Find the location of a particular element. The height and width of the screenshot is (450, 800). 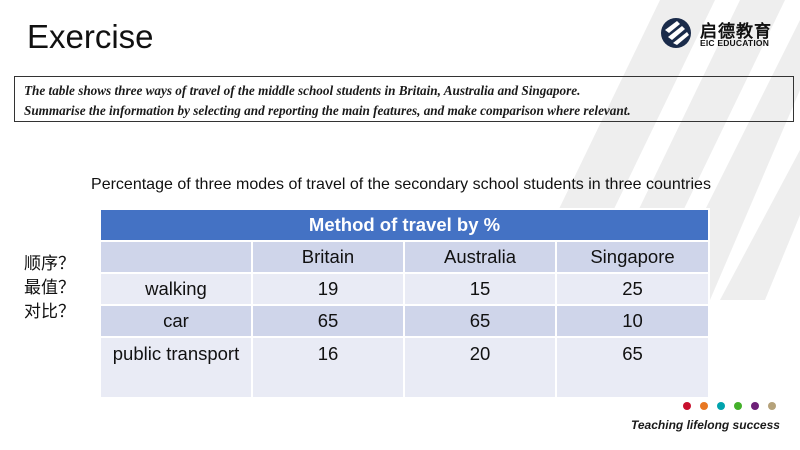

eic-logo-icon is located at coordinates (676, 33).